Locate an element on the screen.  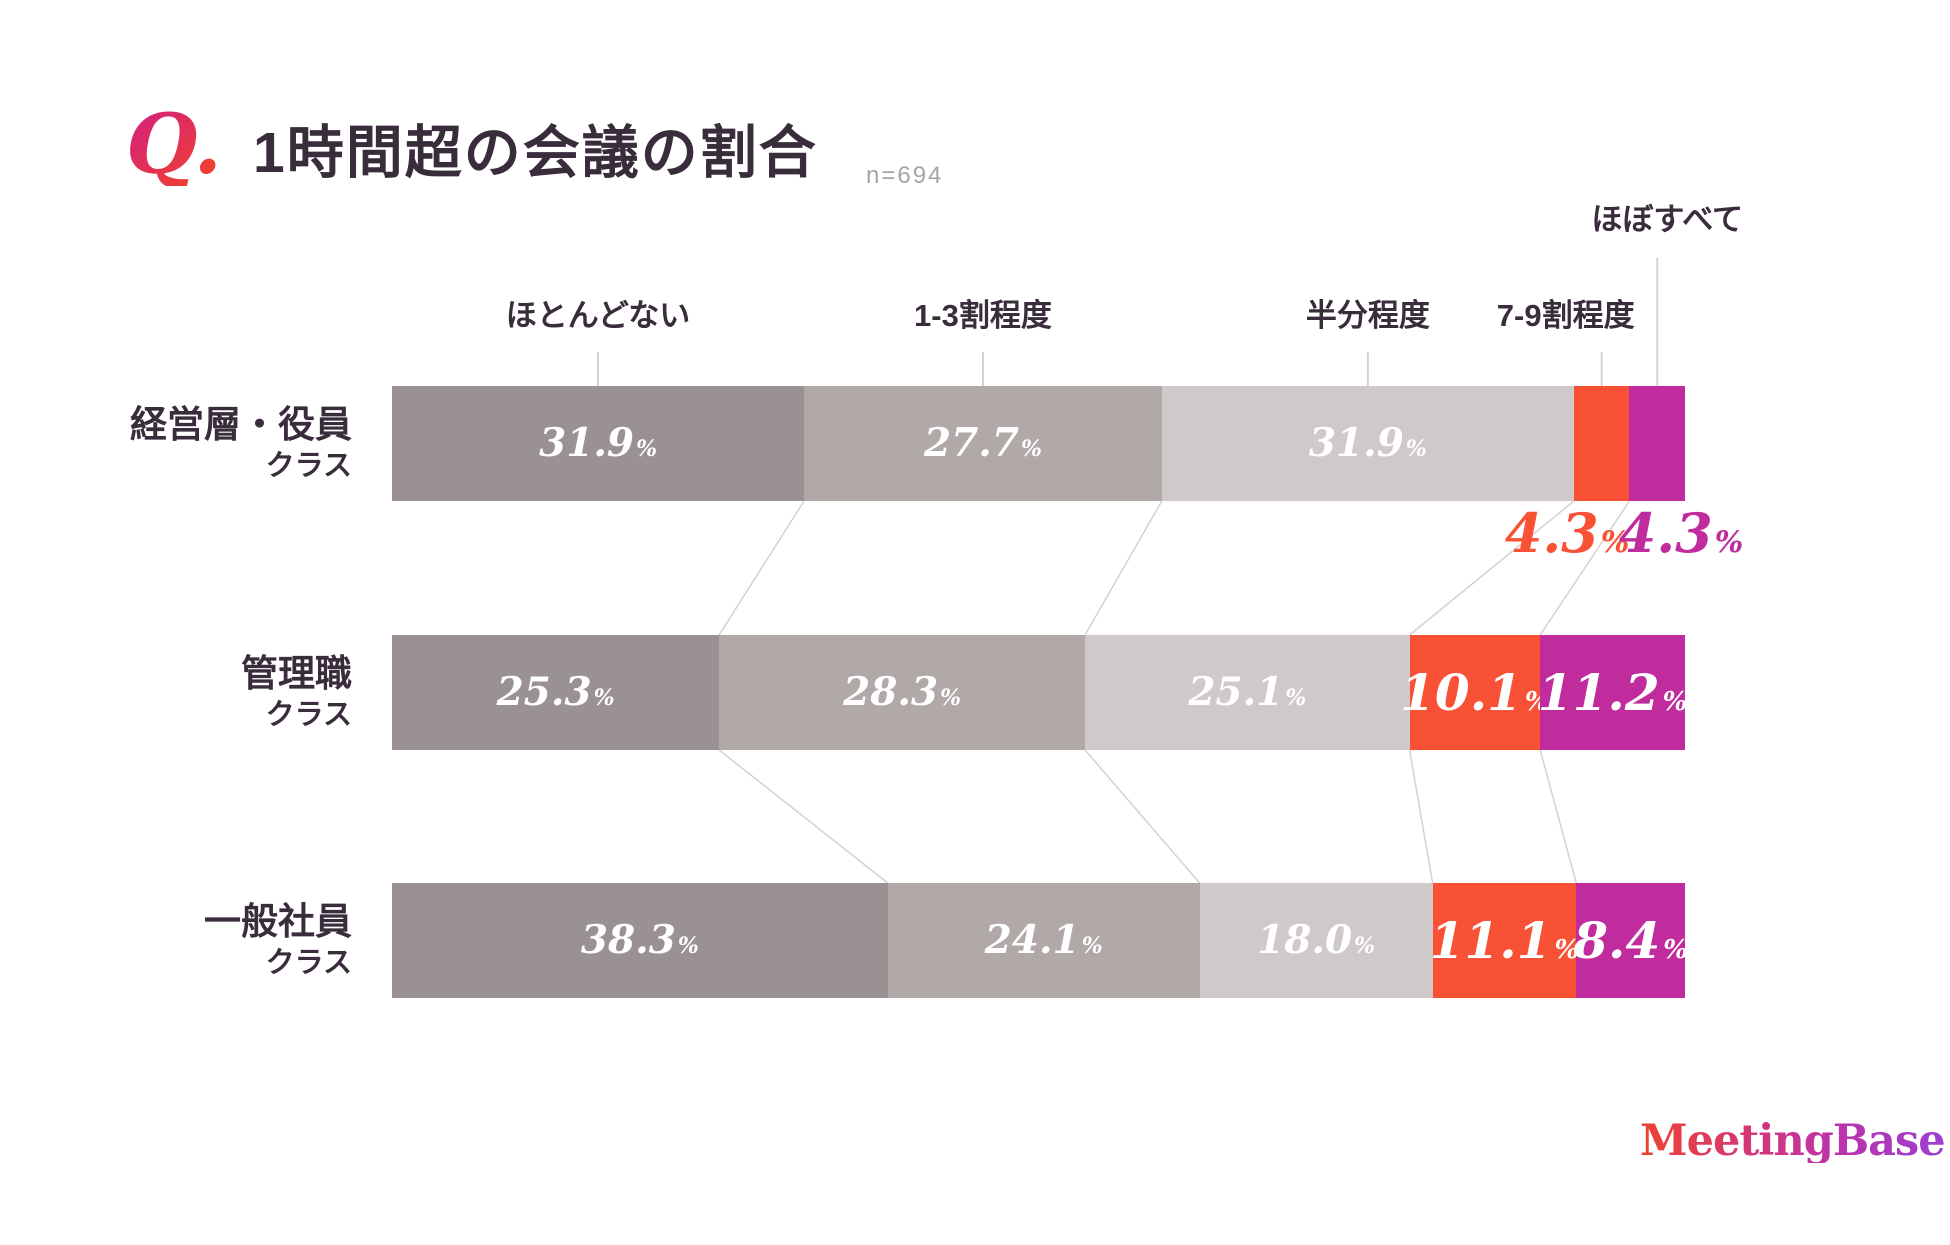
category-label-2: 半分程度 is located at coordinates (1367, 315).